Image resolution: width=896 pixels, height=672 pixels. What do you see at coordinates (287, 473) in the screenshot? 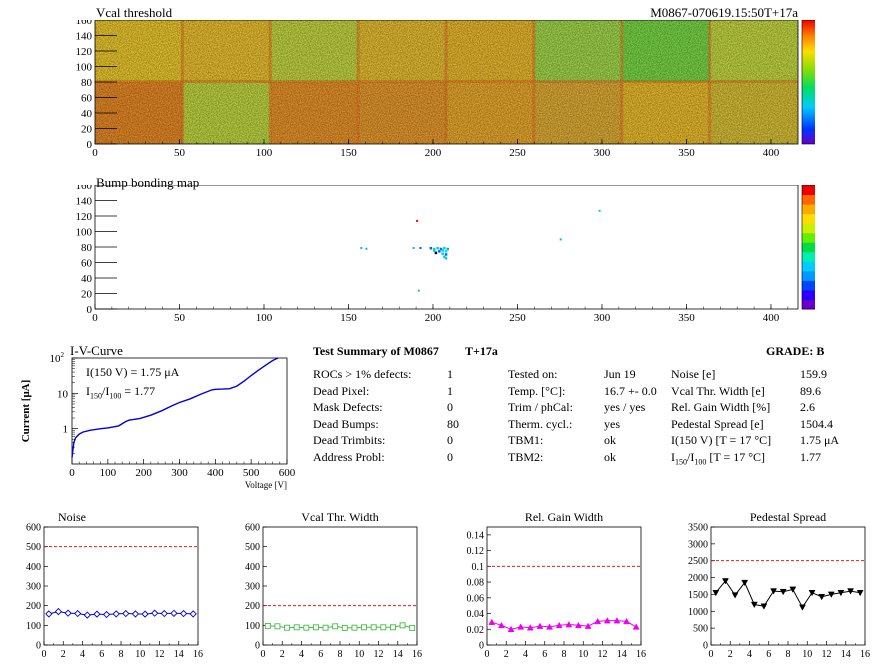
I see `iv-x-tick-label: 600` at bounding box center [287, 473].